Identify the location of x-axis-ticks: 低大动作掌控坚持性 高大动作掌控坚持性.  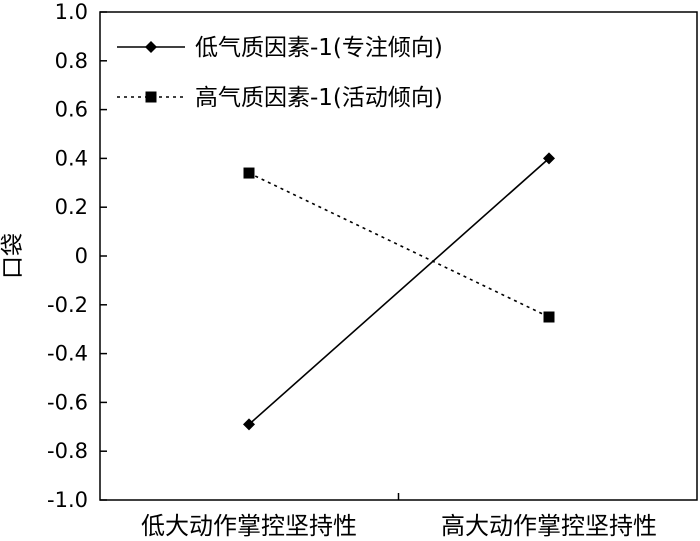
(399, 516).